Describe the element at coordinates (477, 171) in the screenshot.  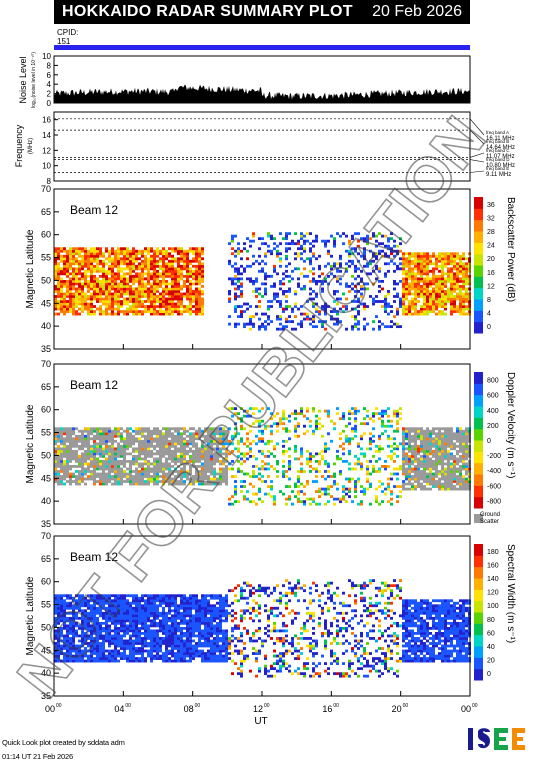
I see `freq-band-leader` at that location.